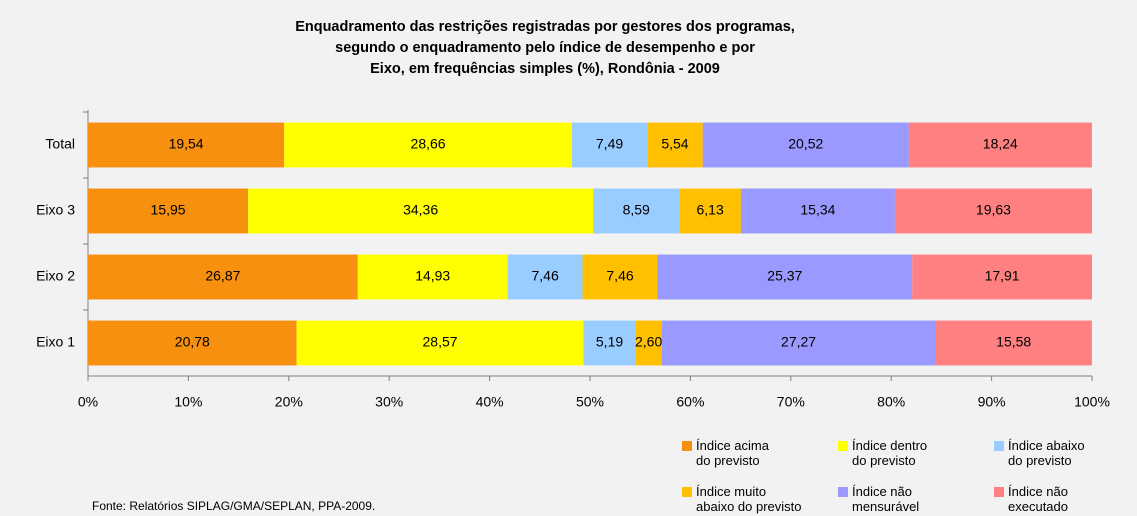 This screenshot has width=1137, height=516. I want to click on data-label: 27,27, so click(798, 342).